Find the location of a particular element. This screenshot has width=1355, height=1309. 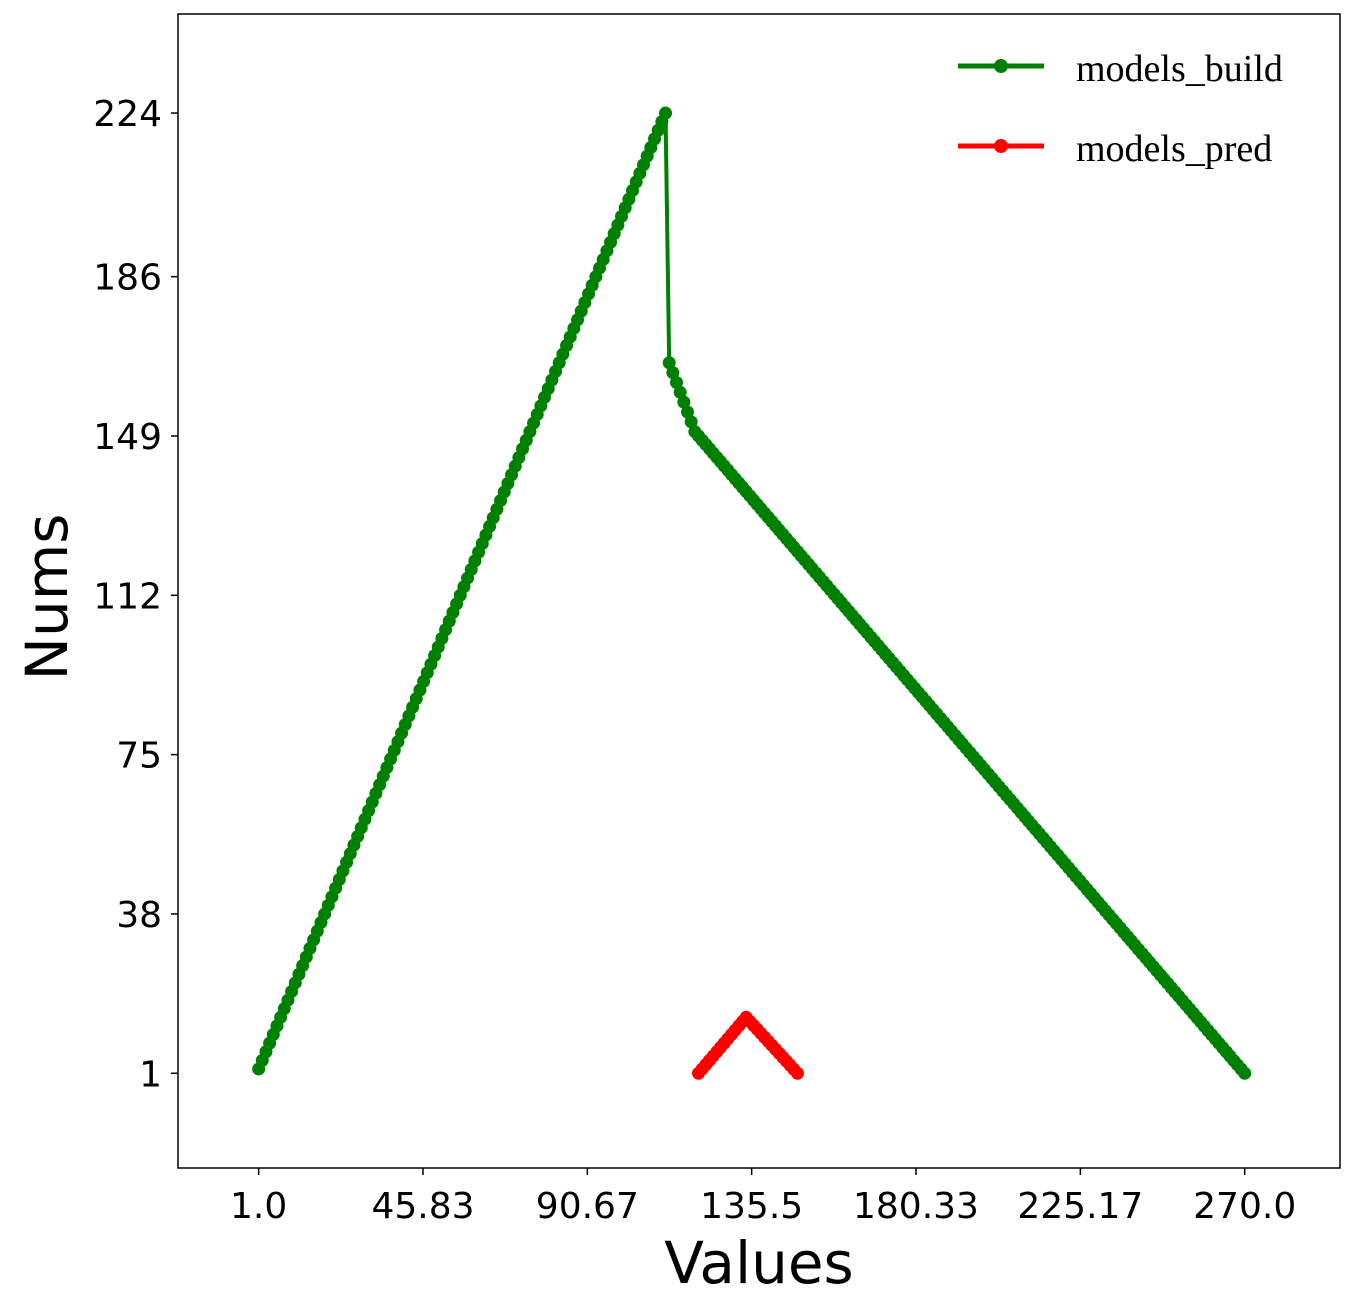

y-axis-ticks: 1 38 75 112 149 186 224 is located at coordinates (135, 594).